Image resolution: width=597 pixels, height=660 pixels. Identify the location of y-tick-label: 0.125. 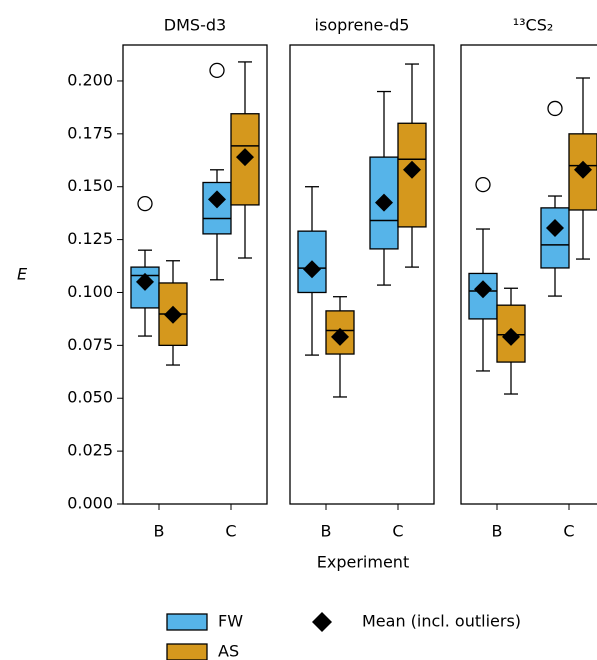
(90, 238).